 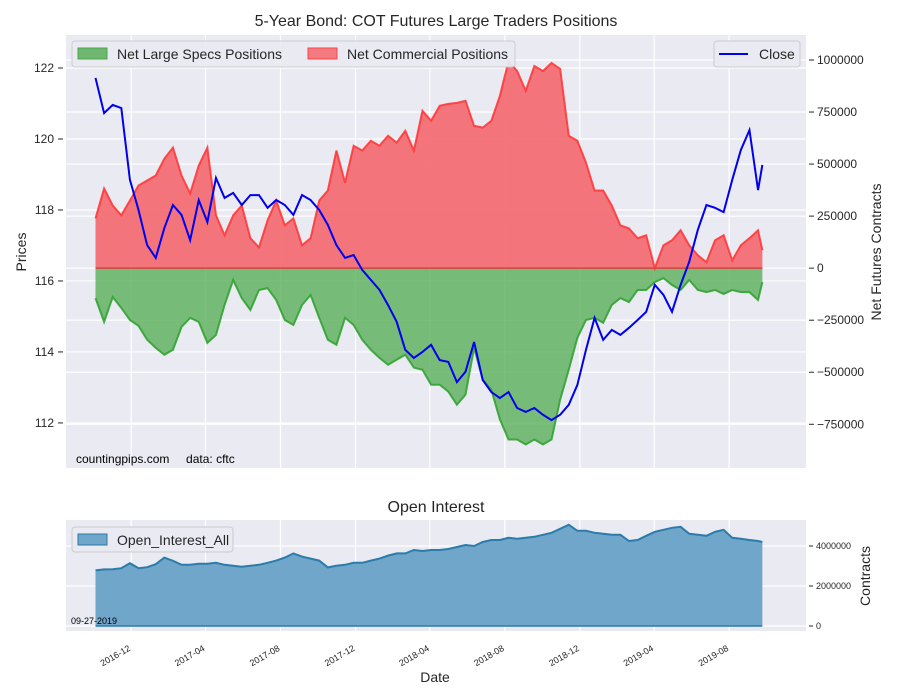 I want to click on legend-oi: Open_Interest_All, so click(x=152, y=539).